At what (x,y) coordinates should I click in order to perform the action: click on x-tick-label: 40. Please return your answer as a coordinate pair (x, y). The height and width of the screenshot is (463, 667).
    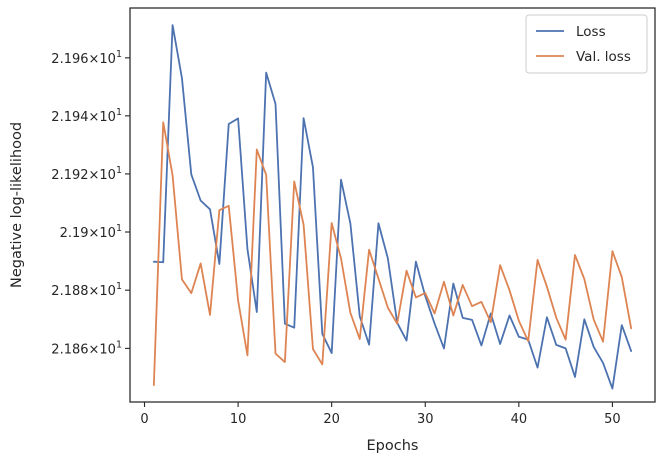
    Looking at the image, I should click on (519, 419).